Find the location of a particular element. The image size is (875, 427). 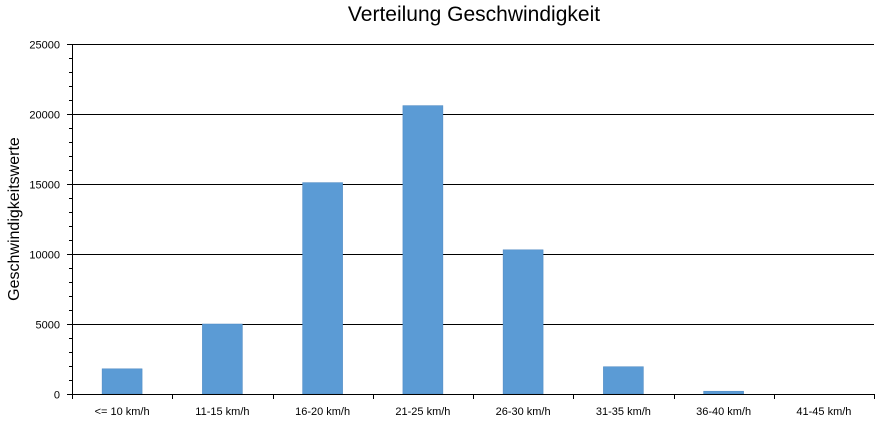

y-tick-label: 0 is located at coordinates (57, 396).